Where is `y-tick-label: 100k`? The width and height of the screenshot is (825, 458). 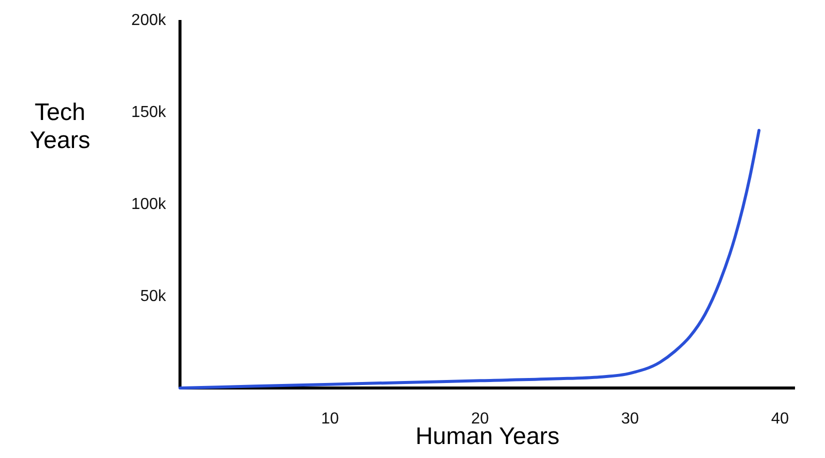
y-tick-label: 100k is located at coordinates (149, 205).